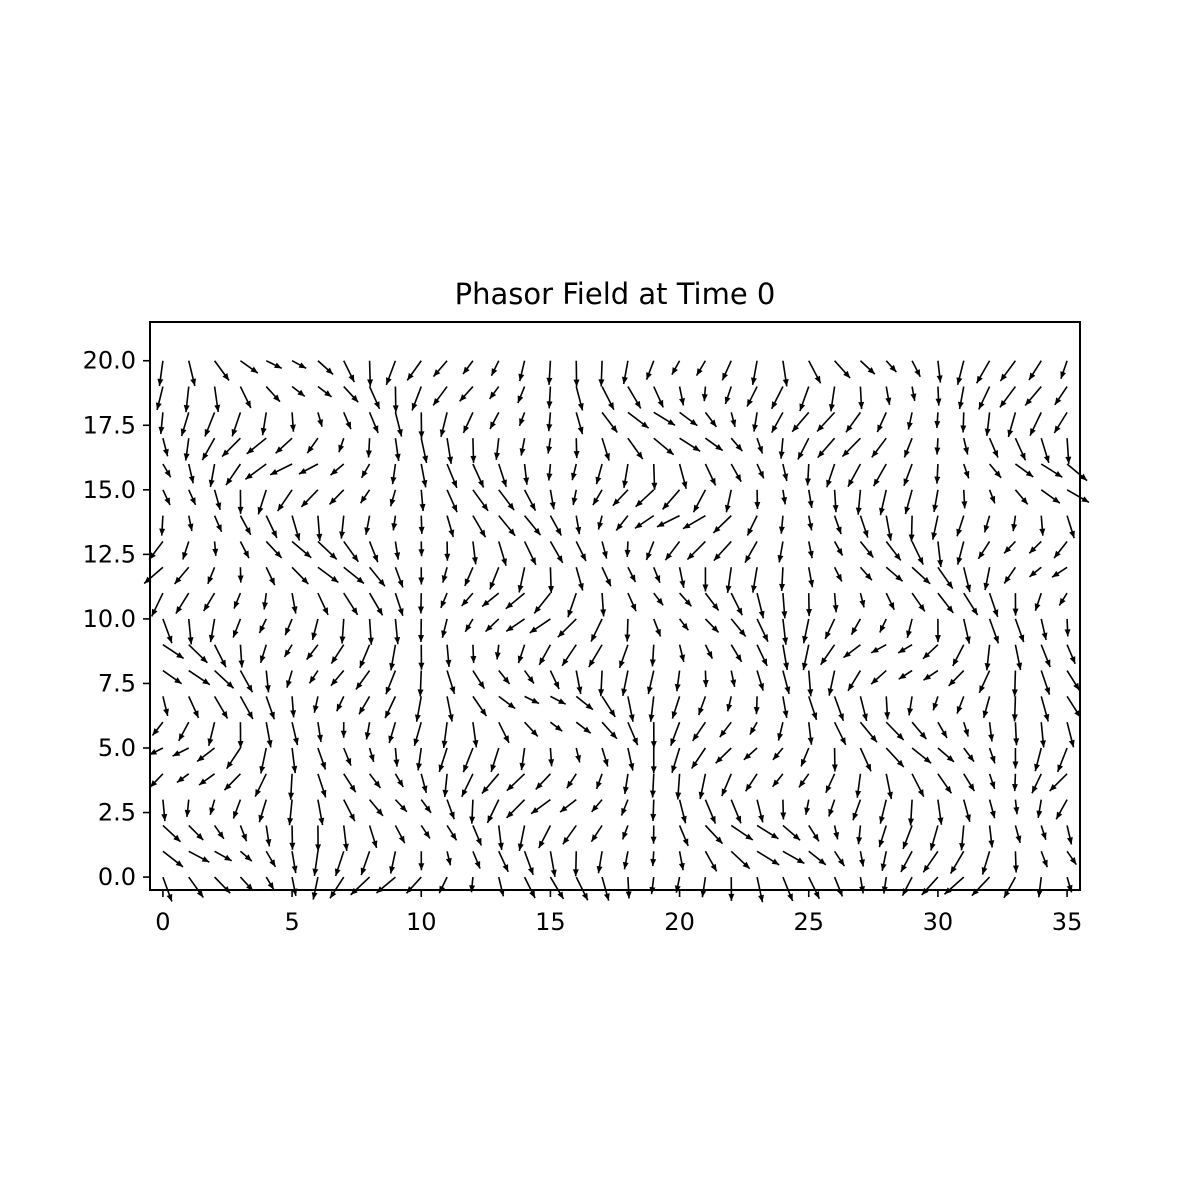  Describe the element at coordinates (162, 922) in the screenshot. I see `x-tick-label: 0` at that location.